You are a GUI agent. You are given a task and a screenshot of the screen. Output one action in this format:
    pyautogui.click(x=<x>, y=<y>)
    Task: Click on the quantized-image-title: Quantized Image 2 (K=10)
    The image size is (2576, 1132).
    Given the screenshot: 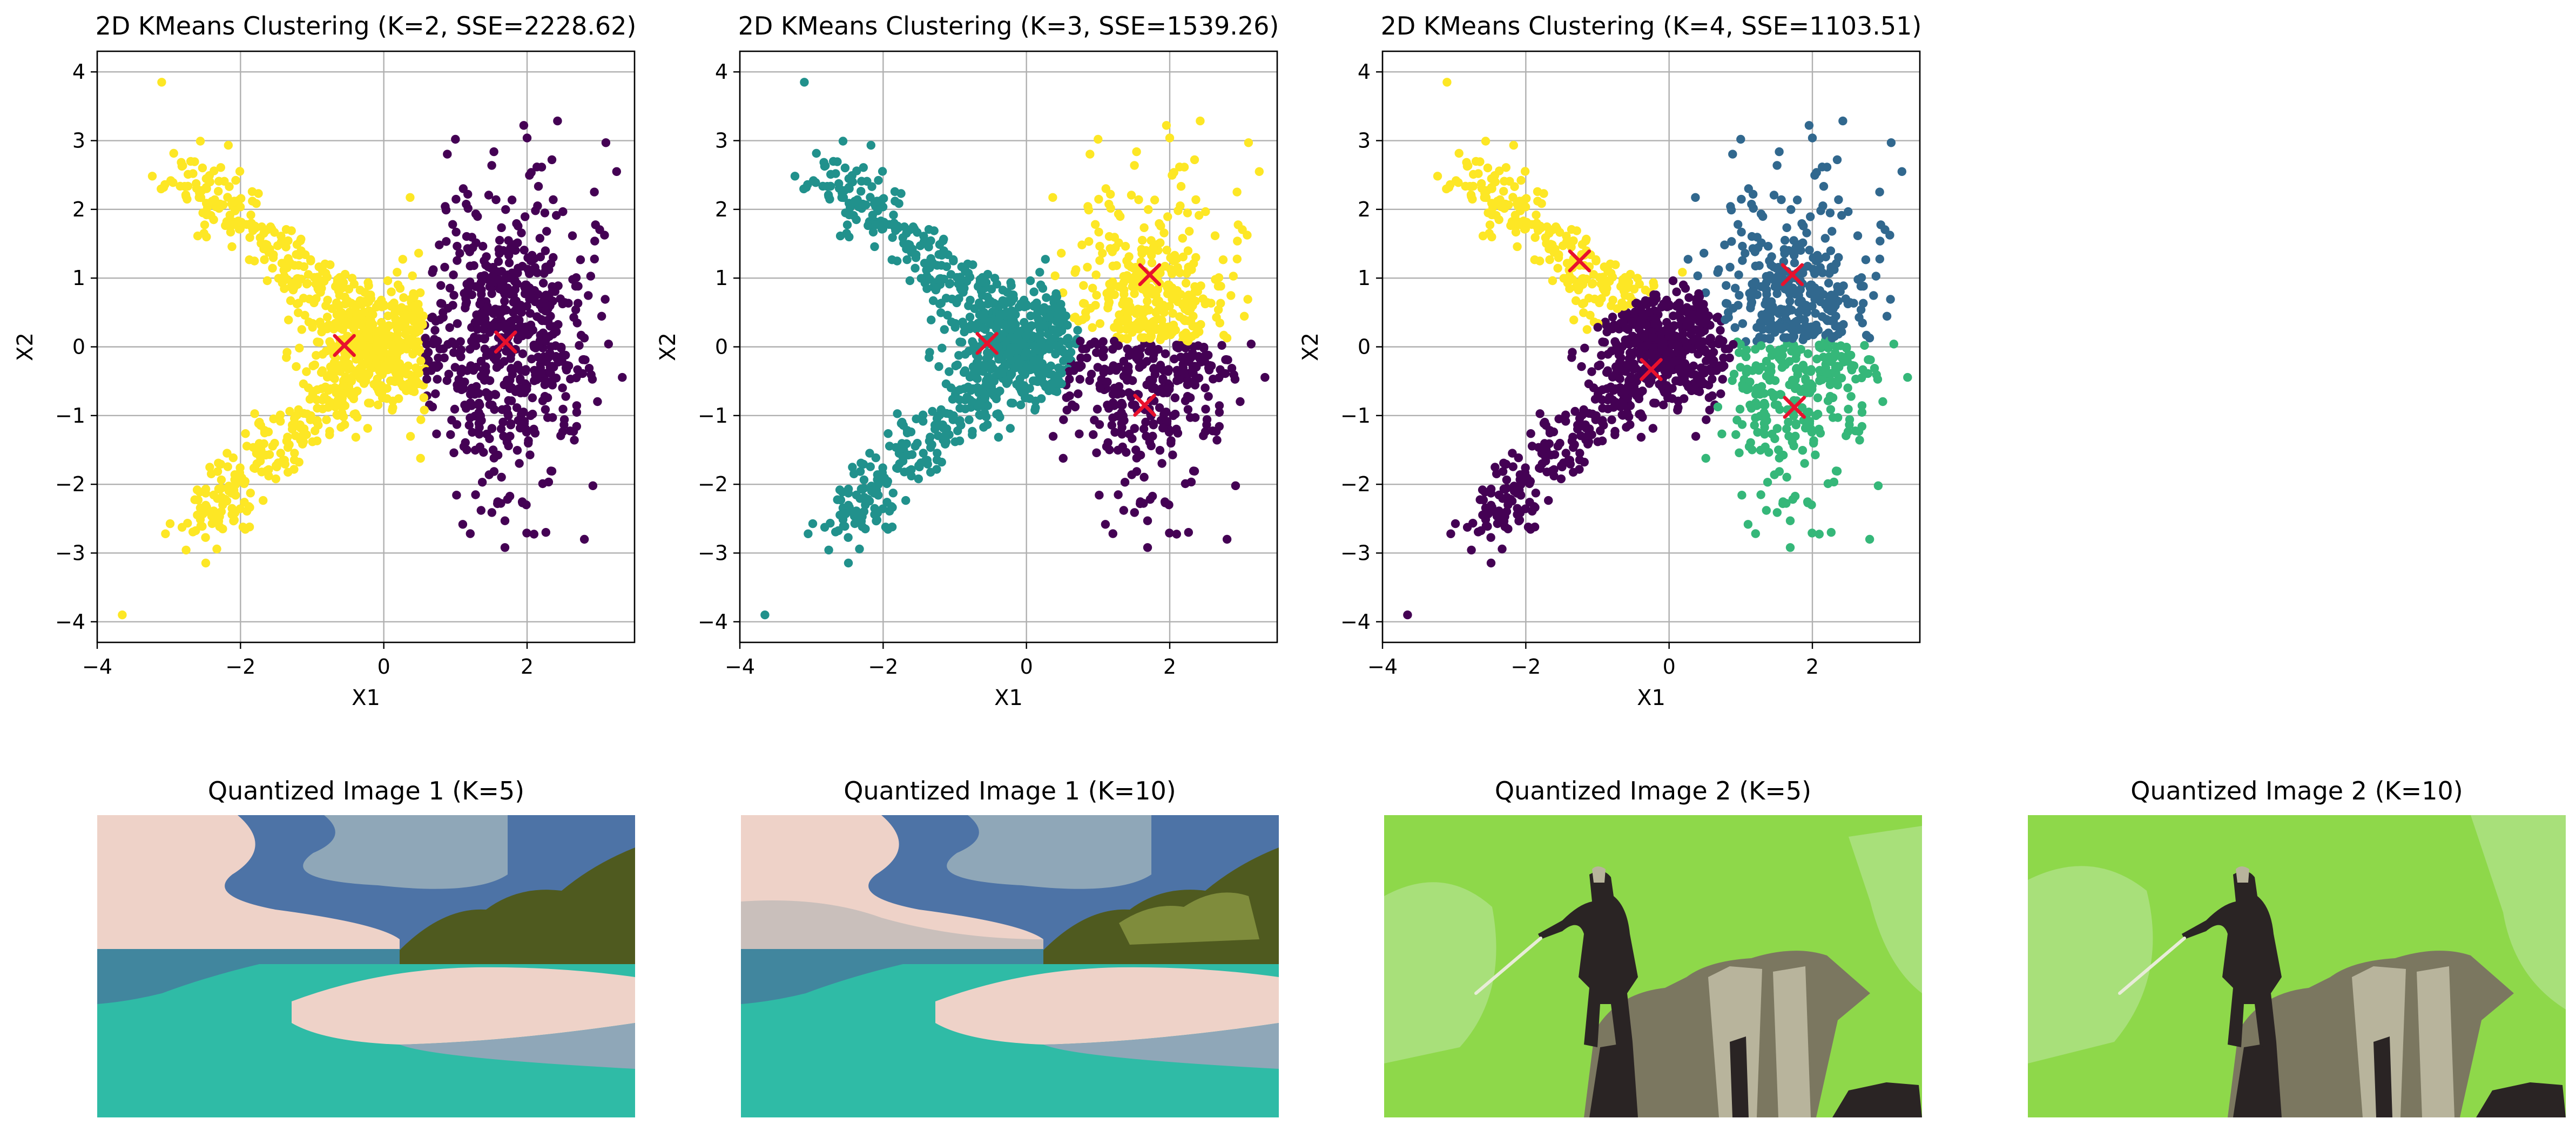 What is the action you would take?
    pyautogui.click(x=2296, y=790)
    